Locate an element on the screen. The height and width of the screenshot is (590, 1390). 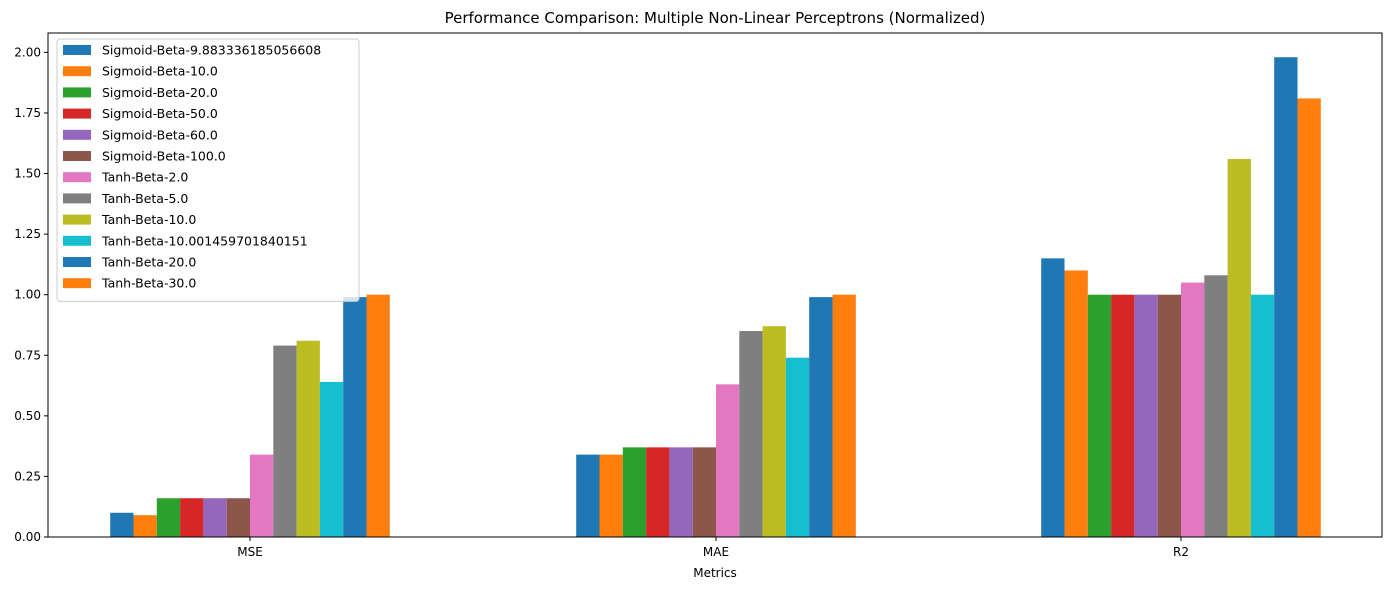
y-tick-label: 1.75 is located at coordinates (27, 113).